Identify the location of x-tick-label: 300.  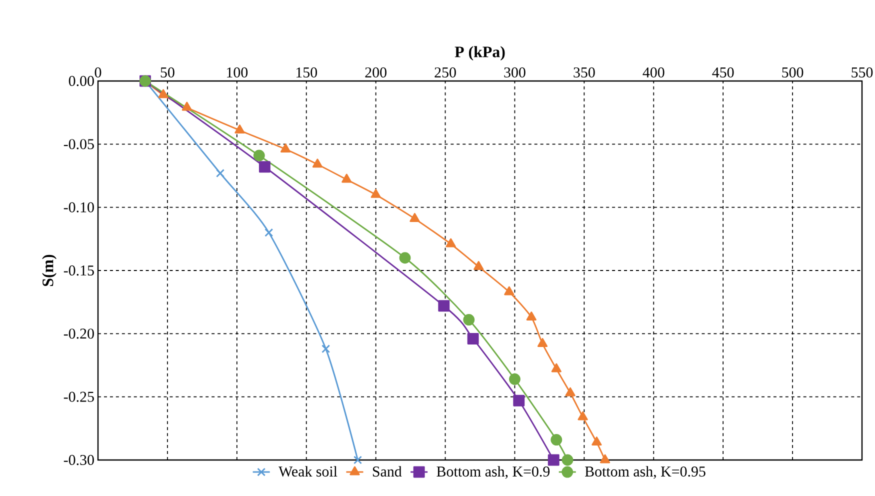
(515, 72).